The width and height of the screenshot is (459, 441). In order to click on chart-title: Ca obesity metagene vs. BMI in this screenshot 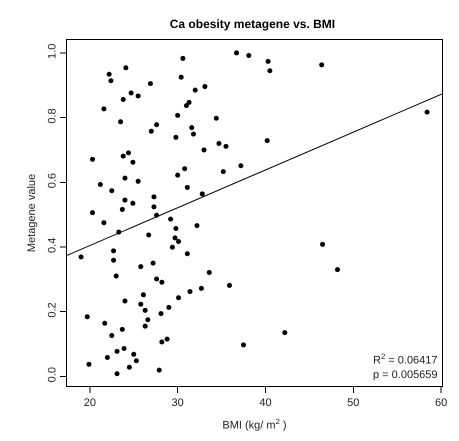, I will do `click(253, 24)`.